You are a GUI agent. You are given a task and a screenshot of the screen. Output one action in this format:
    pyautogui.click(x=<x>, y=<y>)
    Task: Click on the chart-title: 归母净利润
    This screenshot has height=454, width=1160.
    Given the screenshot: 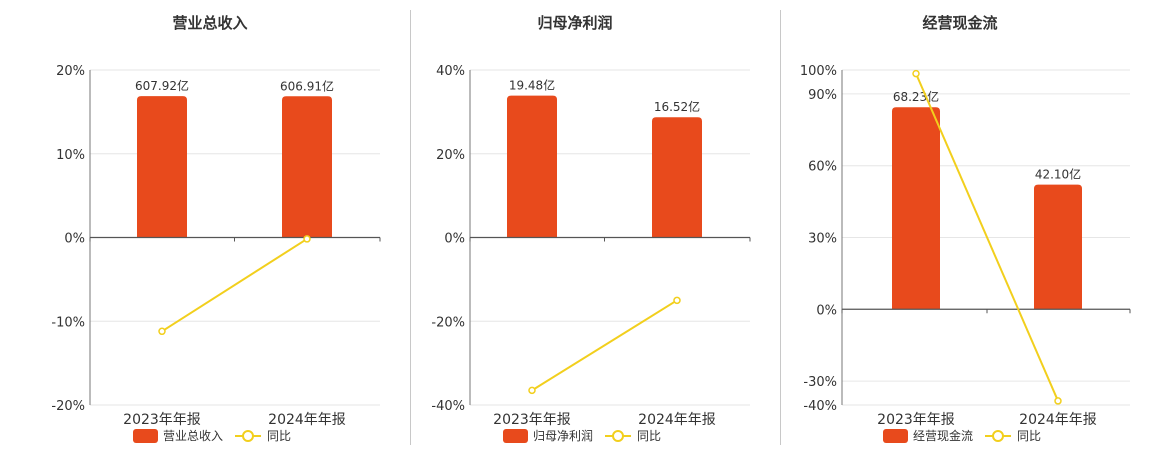 What is the action you would take?
    pyautogui.click(x=574, y=23)
    